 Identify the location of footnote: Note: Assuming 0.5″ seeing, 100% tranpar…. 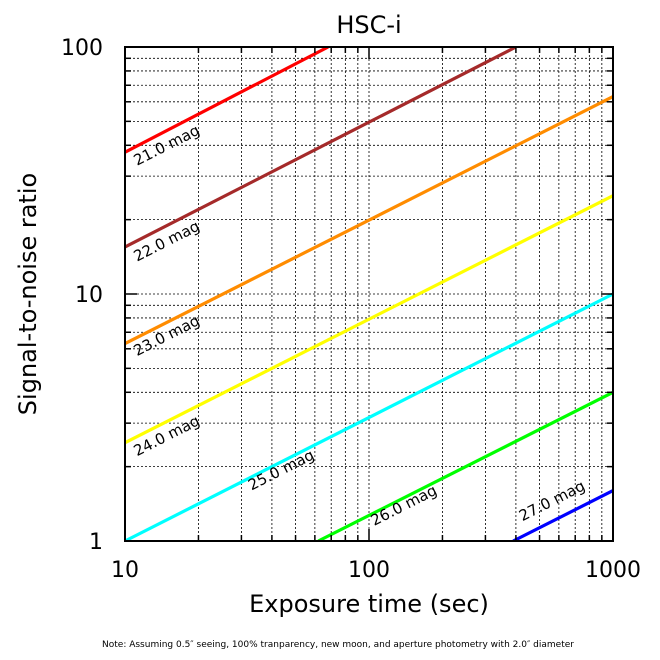
(338, 645).